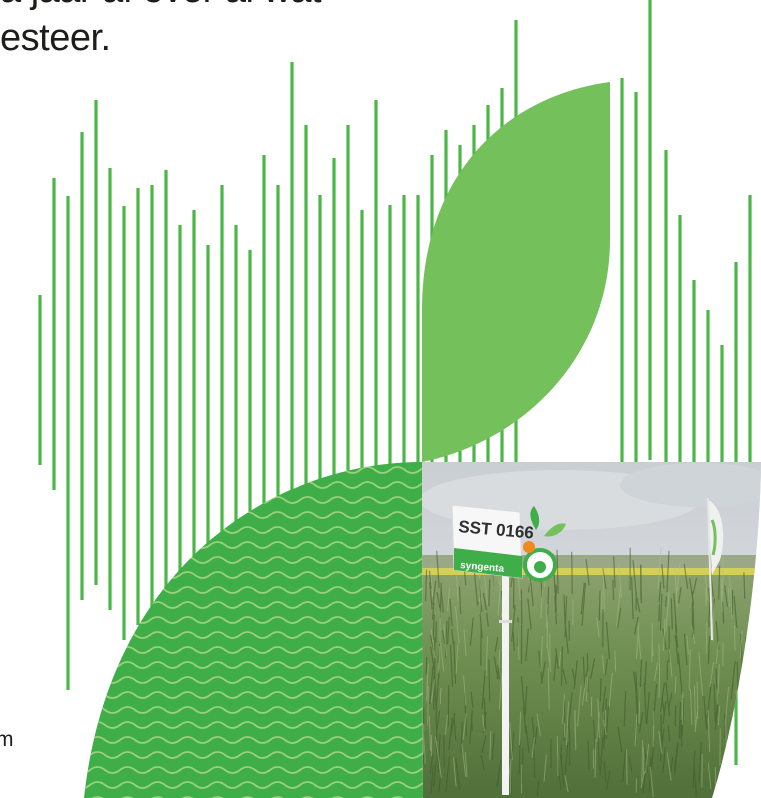  What do you see at coordinates (161, 31) in the screenshot?
I see `page-heading: a jaar af over al wat esteer.` at bounding box center [161, 31].